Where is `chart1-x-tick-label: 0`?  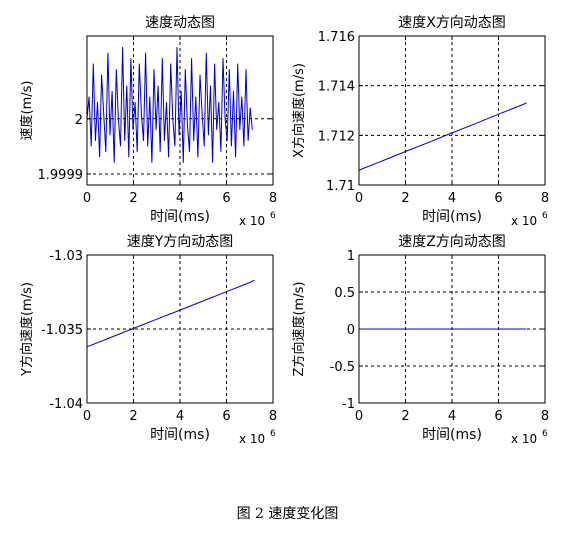
chart1-x-tick-label: 0 is located at coordinates (87, 198).